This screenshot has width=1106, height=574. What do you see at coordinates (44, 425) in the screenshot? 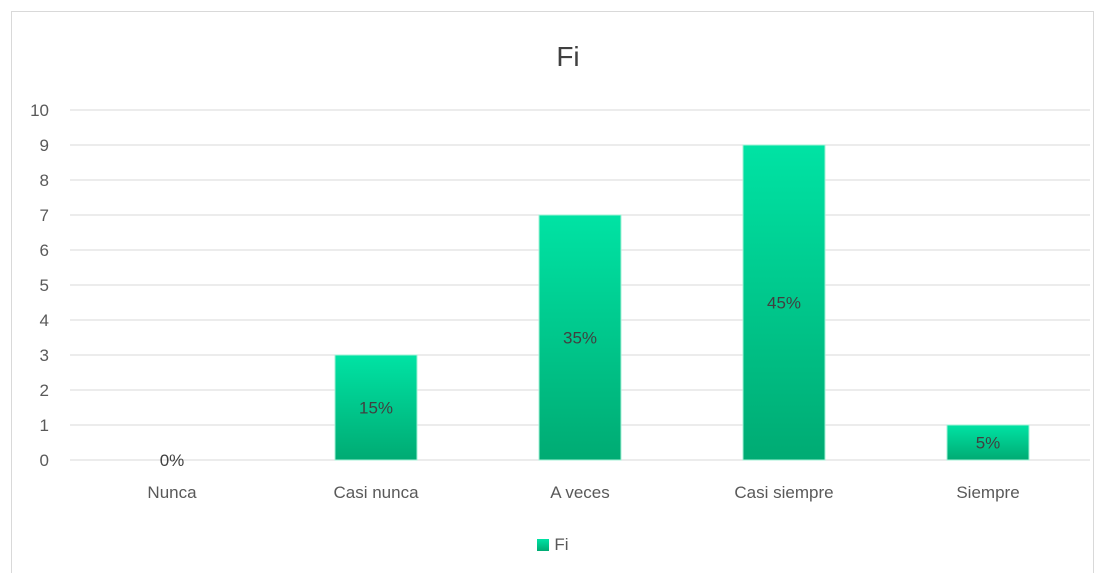
I see `y-tick-label: 1` at bounding box center [44, 425].